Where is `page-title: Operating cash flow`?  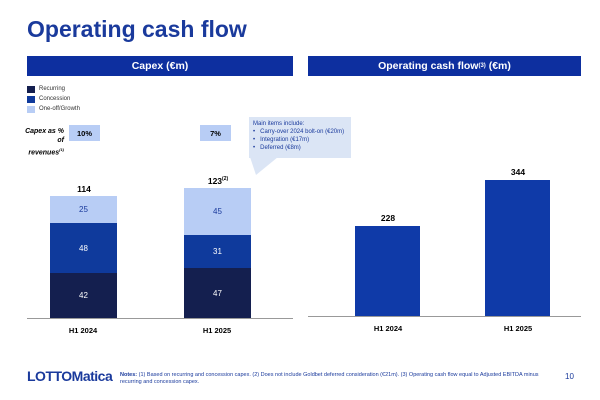 page-title: Operating cash flow is located at coordinates (137, 29).